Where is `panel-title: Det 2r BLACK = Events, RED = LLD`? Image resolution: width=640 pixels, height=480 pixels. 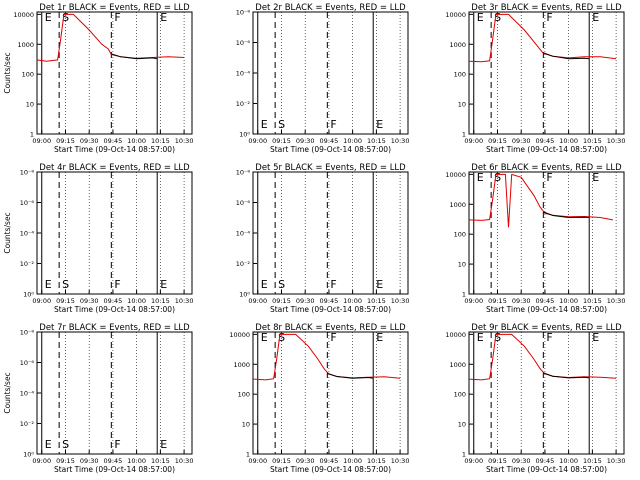 panel-title: Det 2r BLACK = Events, RED = LLD is located at coordinates (330, 8).